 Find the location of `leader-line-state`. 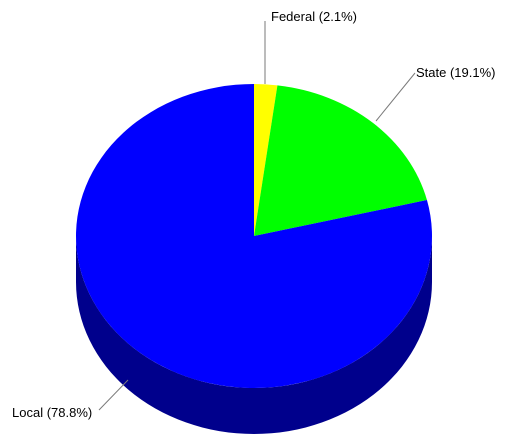

leader-line-state is located at coordinates (395, 97).